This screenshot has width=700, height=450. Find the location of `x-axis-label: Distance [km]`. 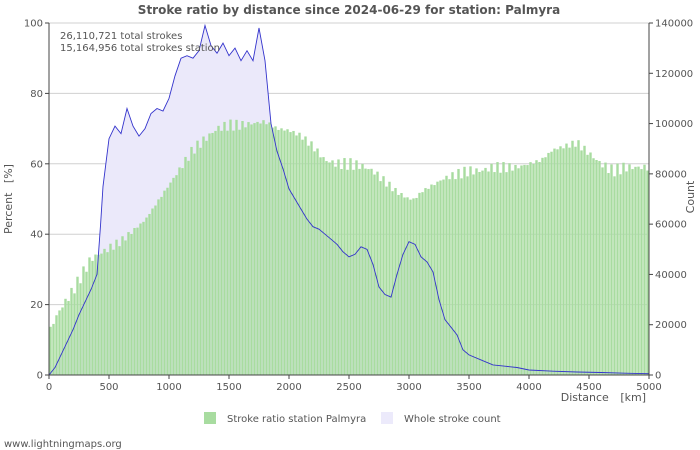

x-axis-label: Distance [km] is located at coordinates (603, 397).